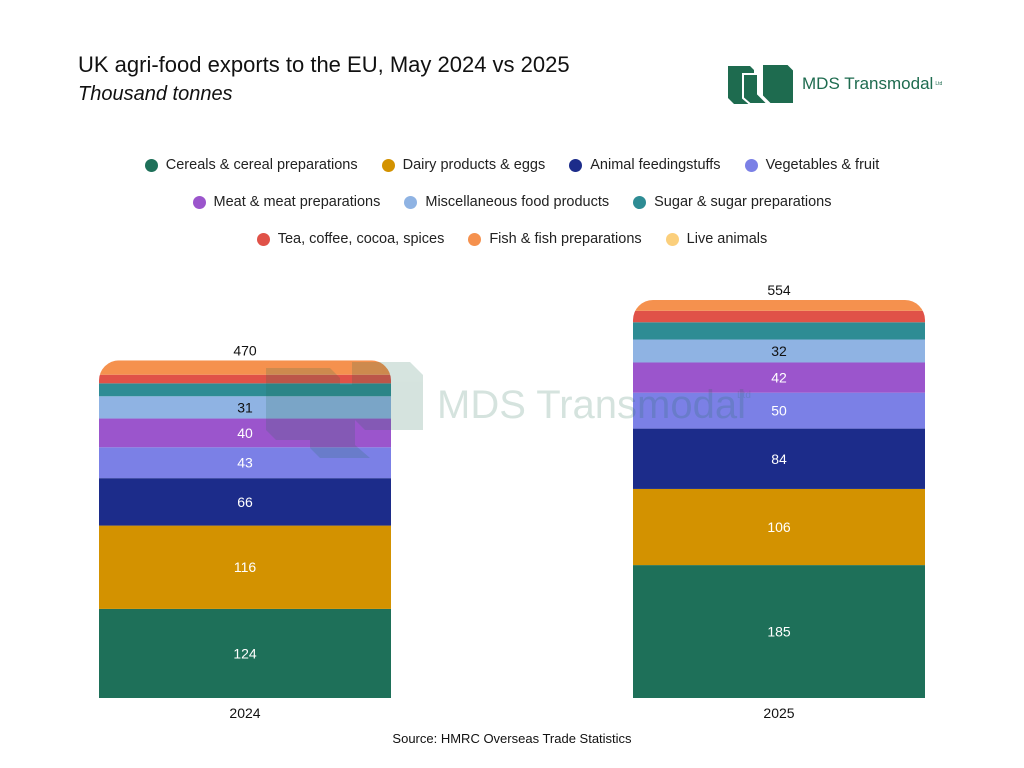 This screenshot has height=768, width=1024. I want to click on data-label: 106, so click(779, 527).